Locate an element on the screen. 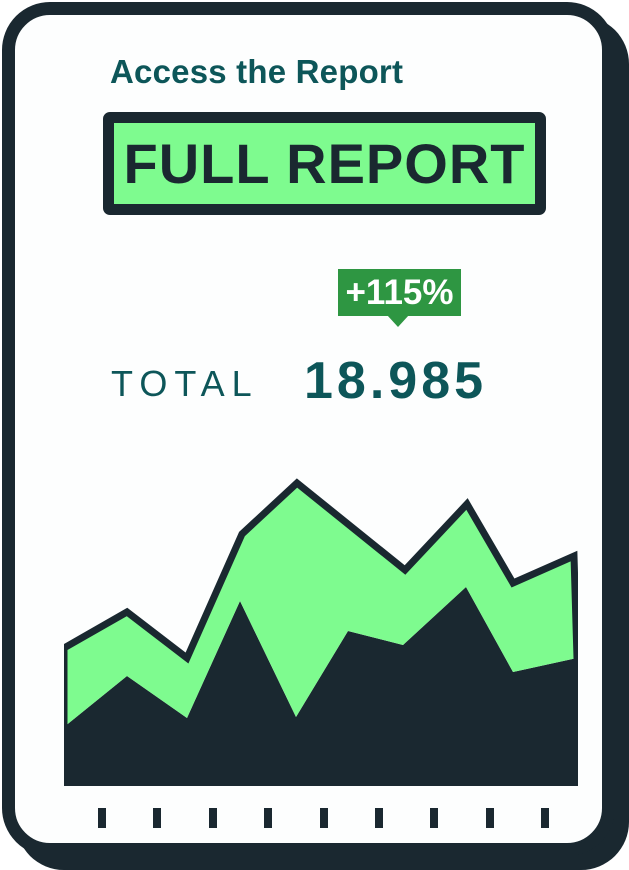  total-value: 18.985 is located at coordinates (396, 381).